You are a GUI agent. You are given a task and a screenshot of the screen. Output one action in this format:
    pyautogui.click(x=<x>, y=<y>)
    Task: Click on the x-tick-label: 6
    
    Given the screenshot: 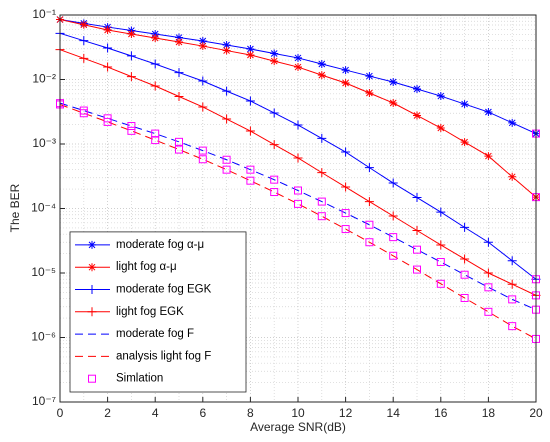 What is the action you would take?
    pyautogui.click(x=202, y=413)
    